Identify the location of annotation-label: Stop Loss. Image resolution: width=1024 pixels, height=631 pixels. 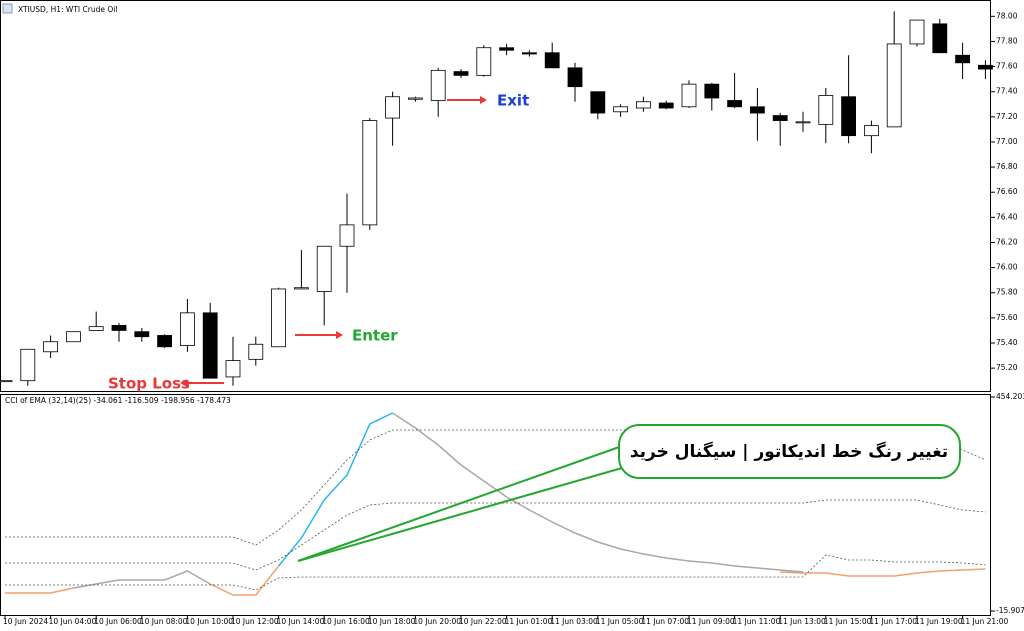
(149, 384).